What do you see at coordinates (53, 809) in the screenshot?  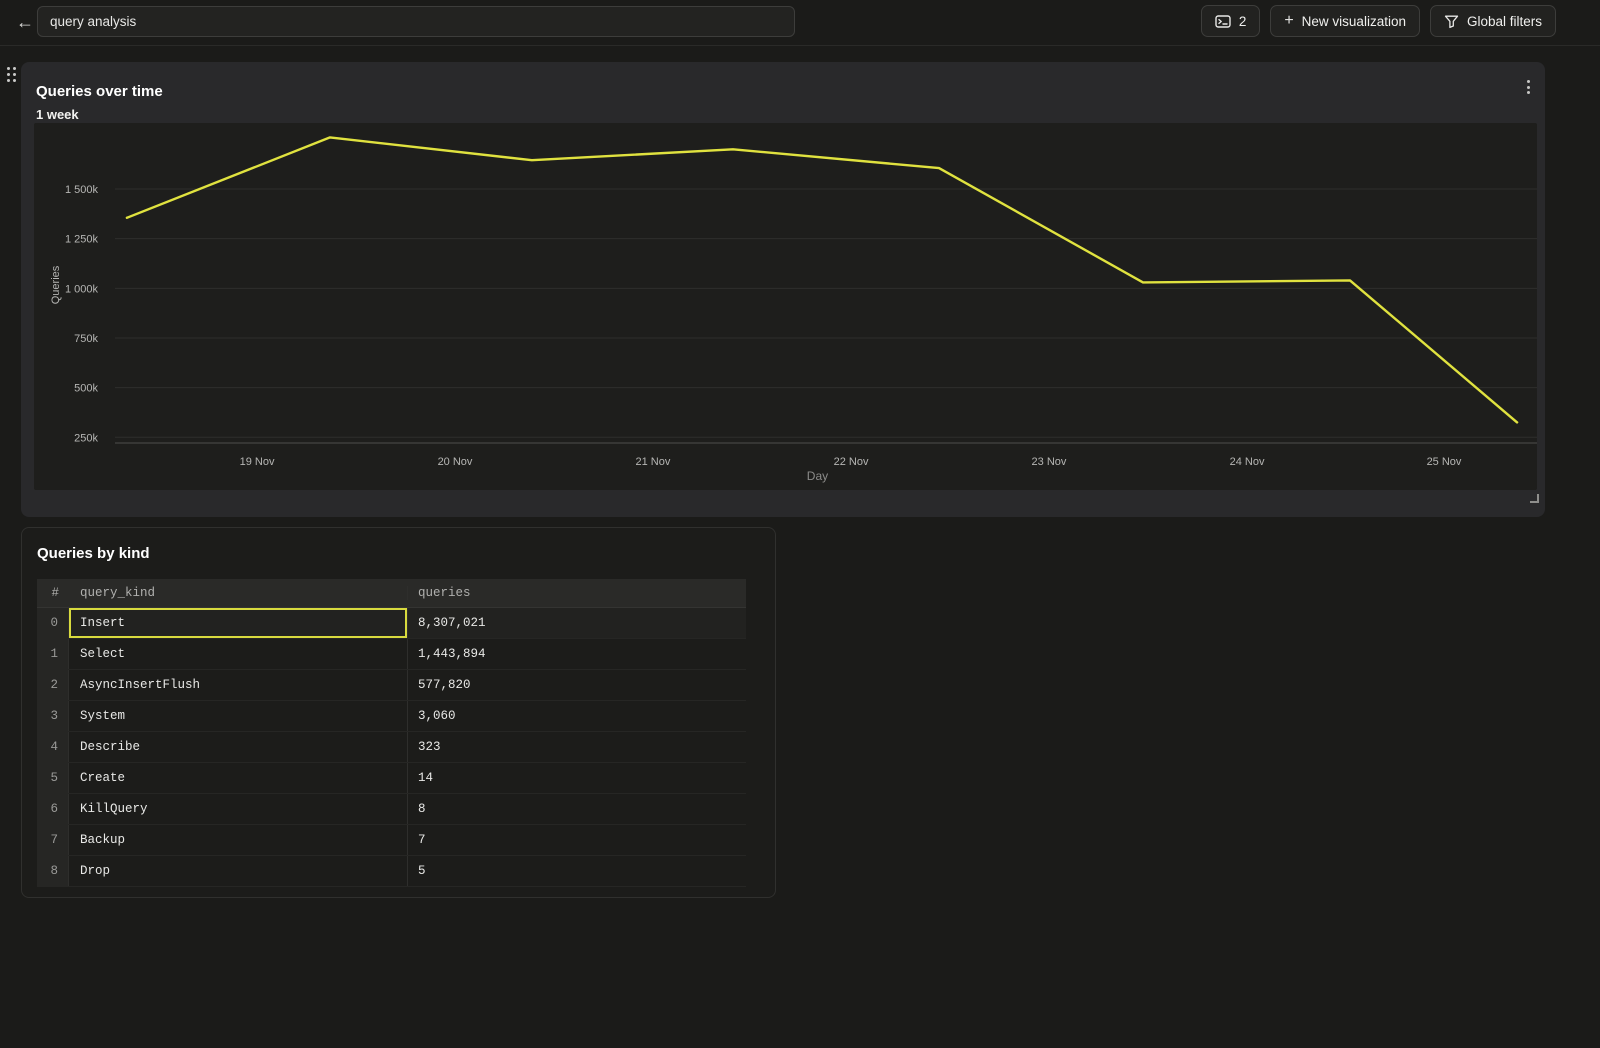 I see `row-index: 6` at bounding box center [53, 809].